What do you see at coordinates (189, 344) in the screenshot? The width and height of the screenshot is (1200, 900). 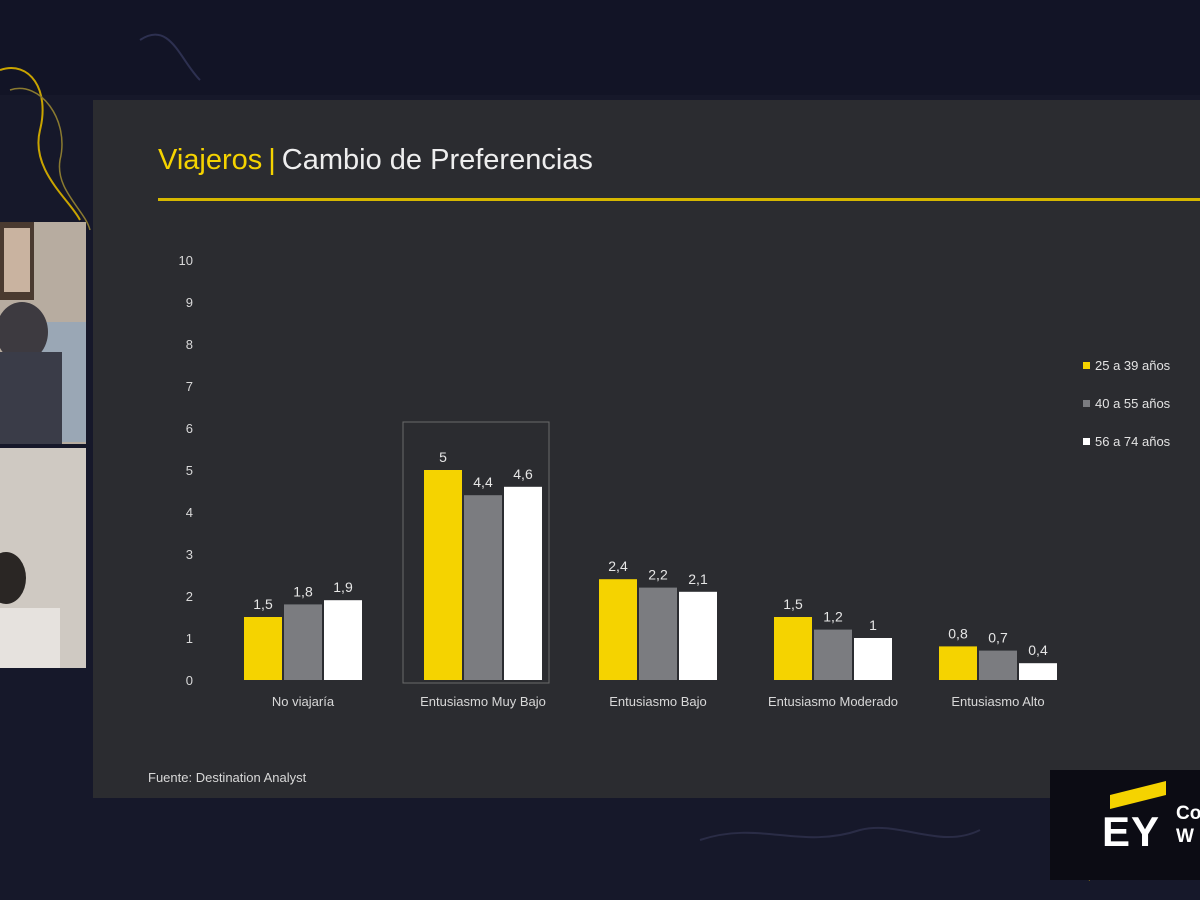 I see `y-tick-label: 8` at bounding box center [189, 344].